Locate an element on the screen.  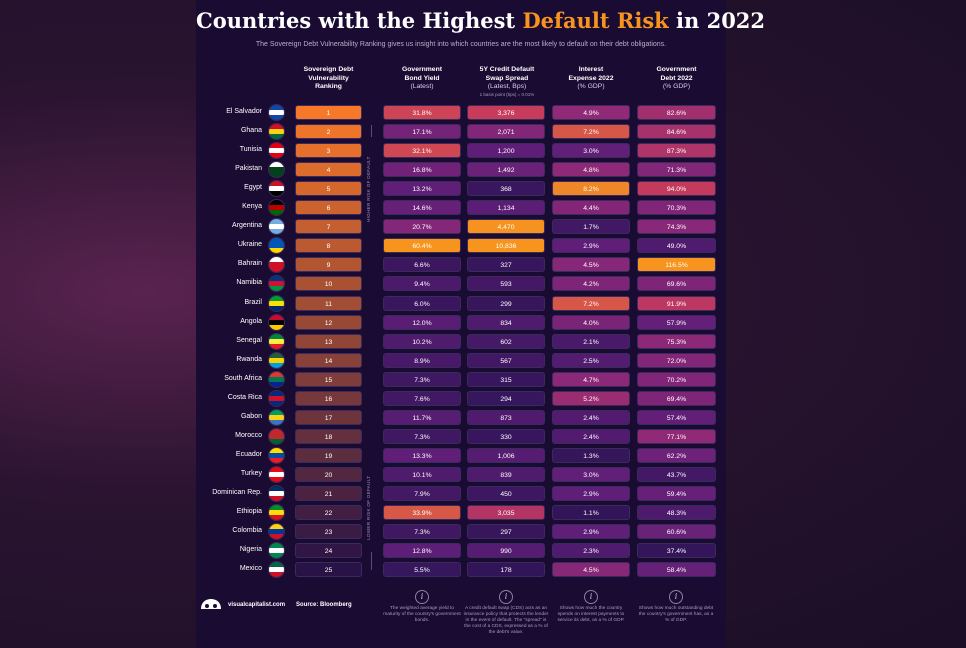
yield-cell: 20.7% is located at coordinates (422, 227).